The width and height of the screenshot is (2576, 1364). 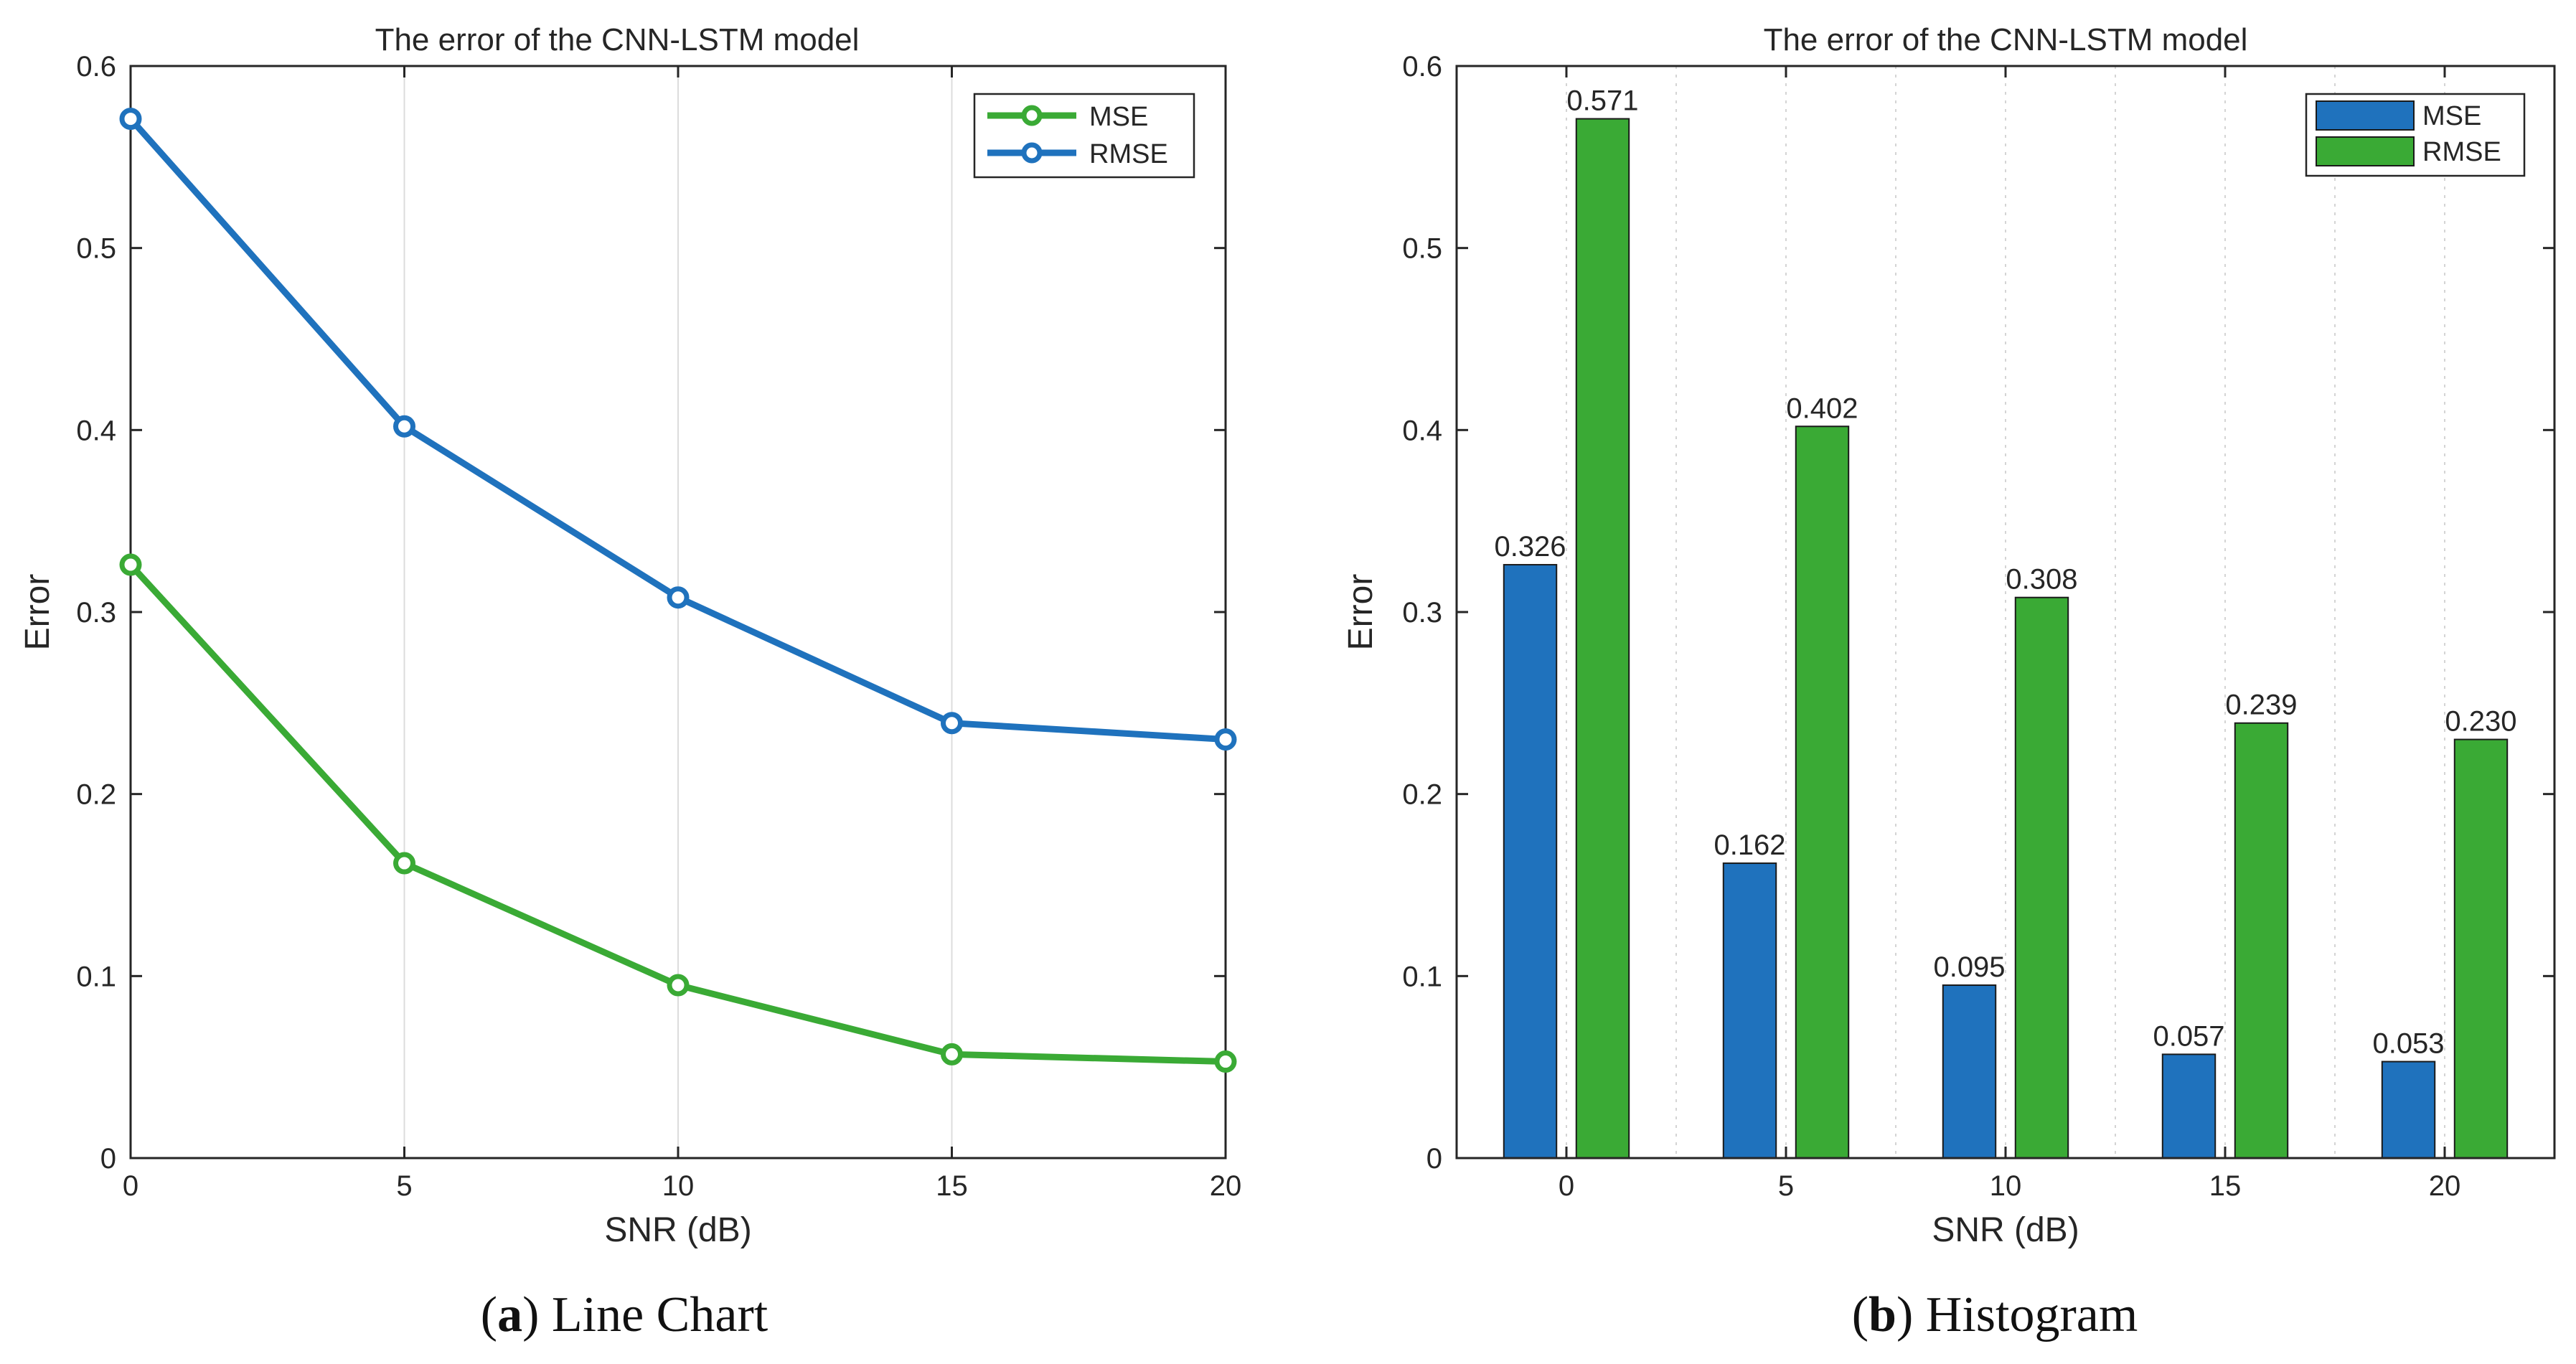 I want to click on mse-data-label: 0.095, so click(x=1969, y=967).